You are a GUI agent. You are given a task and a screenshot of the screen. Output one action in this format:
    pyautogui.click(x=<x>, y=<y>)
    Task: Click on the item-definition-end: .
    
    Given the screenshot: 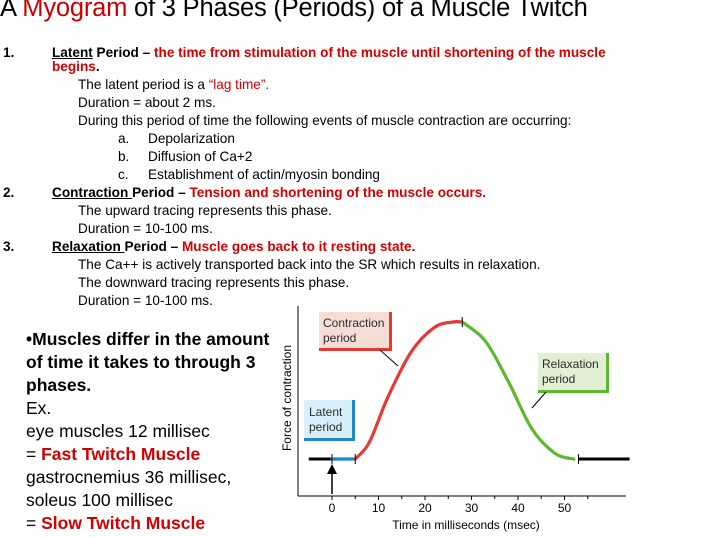 What is the action you would take?
    pyautogui.click(x=97, y=66)
    